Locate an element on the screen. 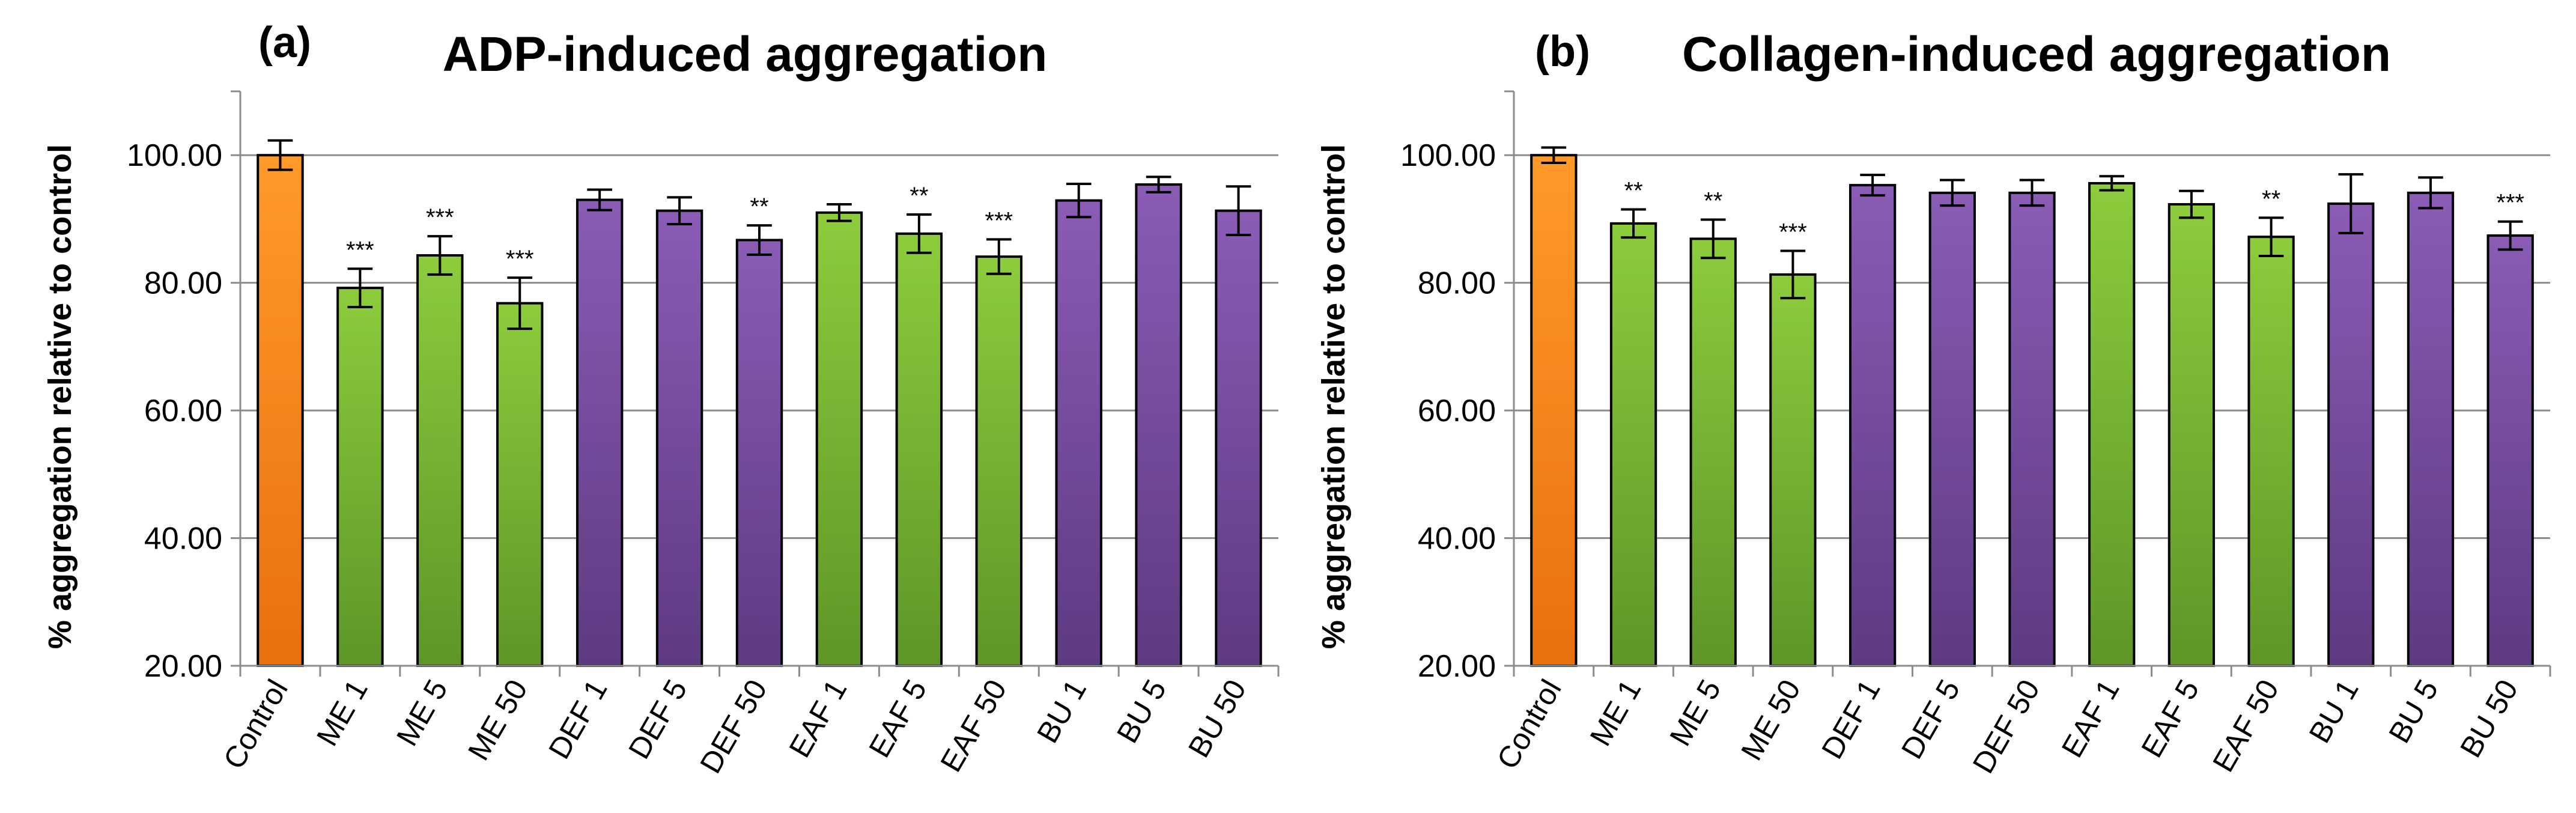 The width and height of the screenshot is (2576, 813). panel-label: (a) is located at coordinates (284, 43).